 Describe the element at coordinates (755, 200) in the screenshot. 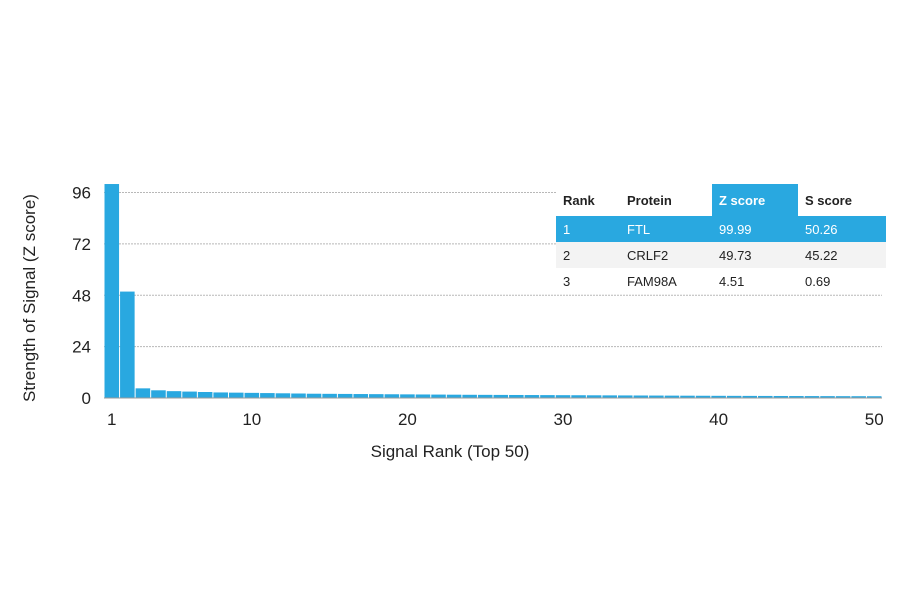

I see `header-z-score: Z score` at that location.